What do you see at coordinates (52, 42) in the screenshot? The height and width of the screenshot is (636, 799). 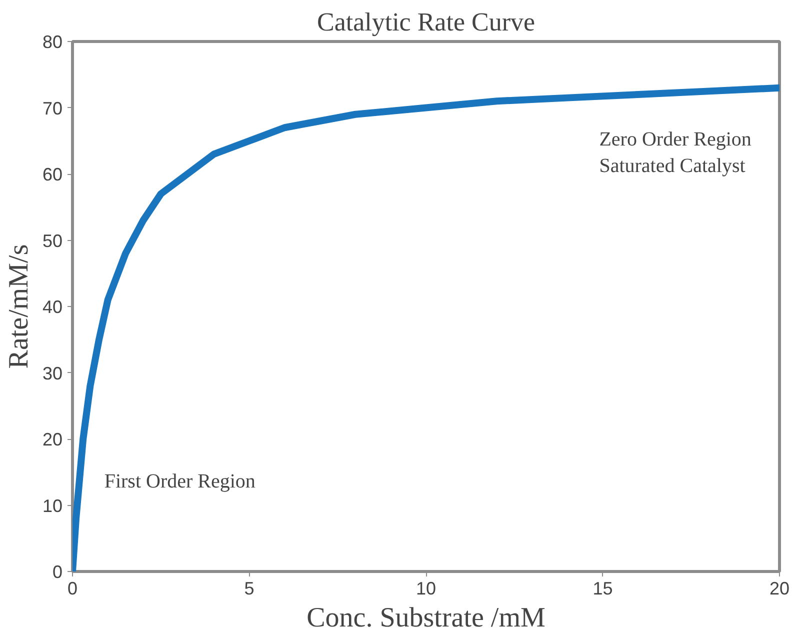 I see `y-tick-label: 80` at bounding box center [52, 42].